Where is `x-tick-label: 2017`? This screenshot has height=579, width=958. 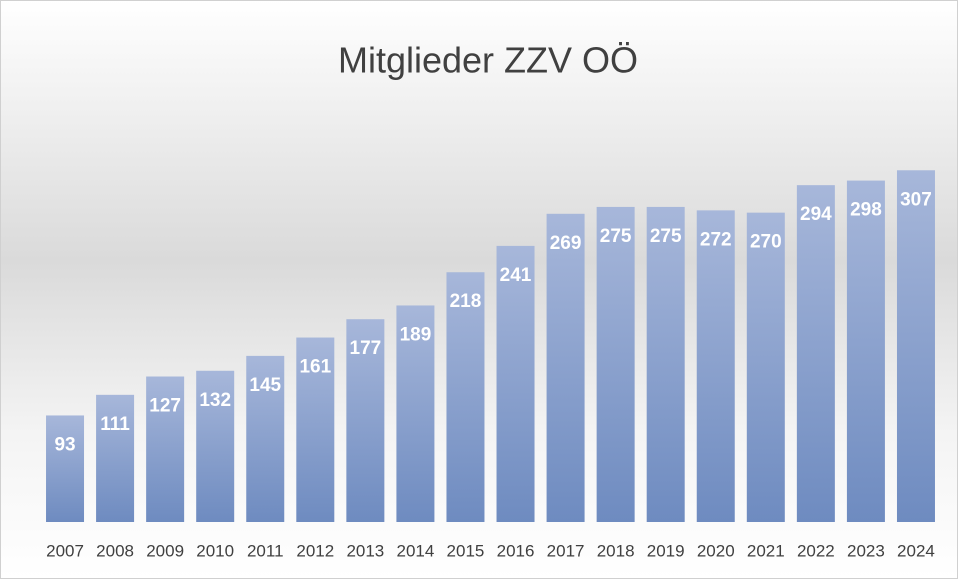 x-tick-label: 2017 is located at coordinates (566, 550).